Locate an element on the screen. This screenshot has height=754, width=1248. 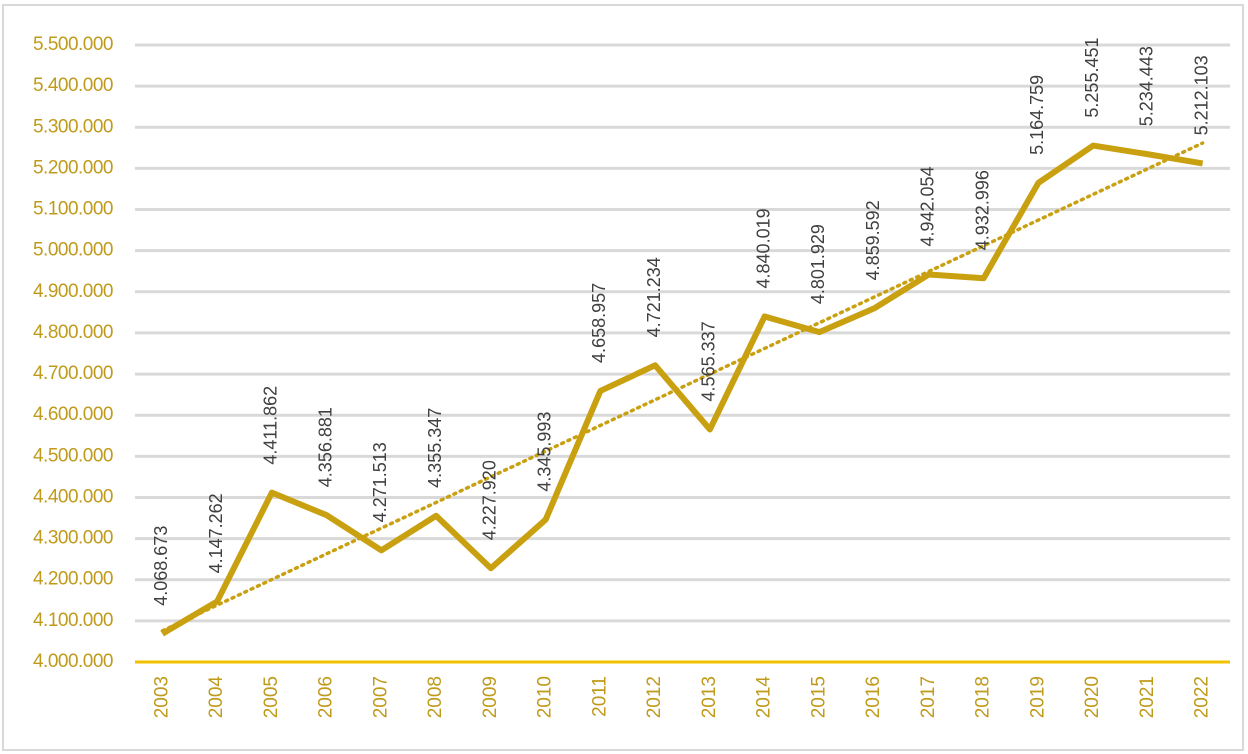
data-label: 4.147.262 is located at coordinates (216, 533).